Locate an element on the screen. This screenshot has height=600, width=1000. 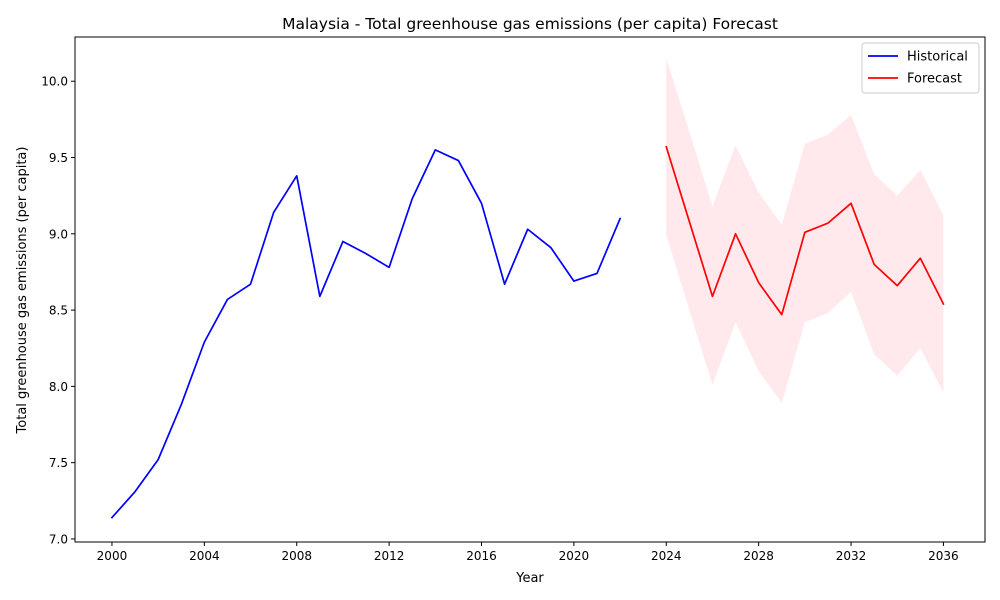
x-tick-label-2000: 2000 is located at coordinates (112, 556).